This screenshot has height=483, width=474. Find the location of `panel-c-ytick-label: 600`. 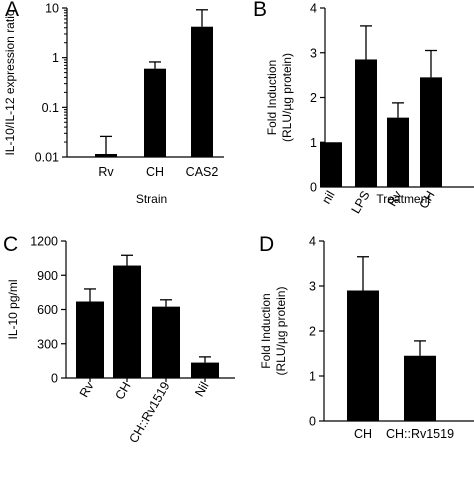

panel-c-ytick-label: 600 is located at coordinates (47, 310).